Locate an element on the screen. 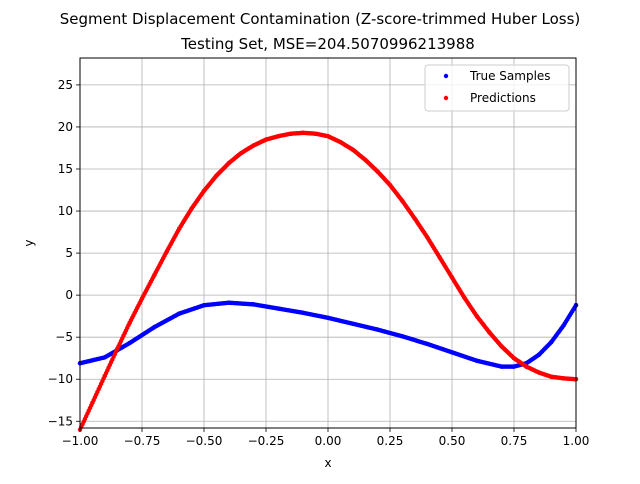 This screenshot has width=640, height=484. series-true-samples is located at coordinates (328, 334).